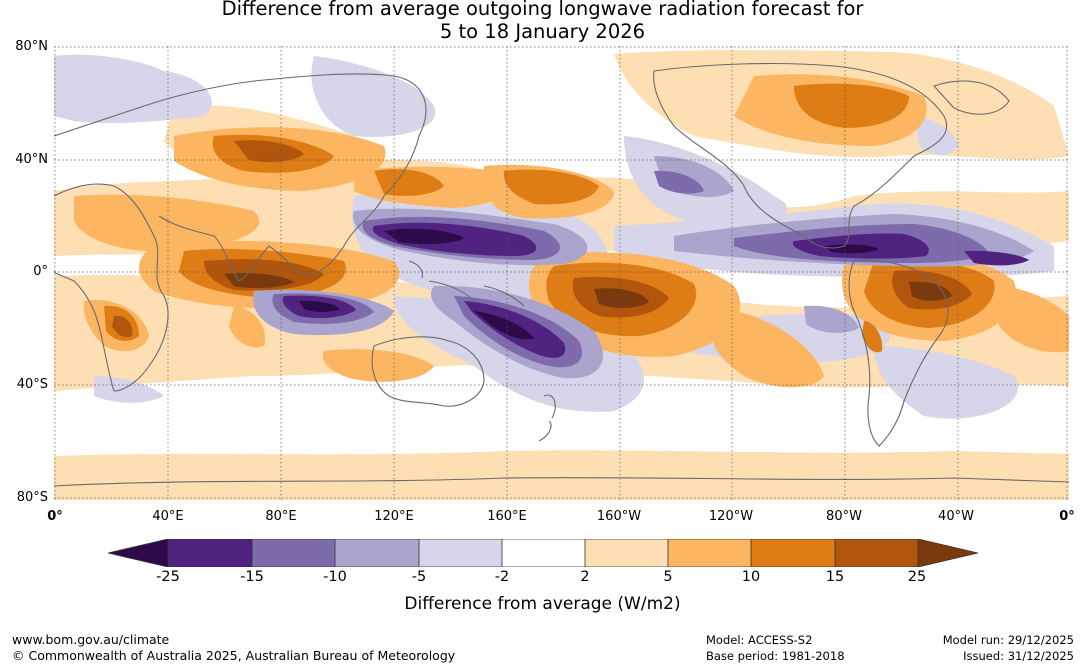  What do you see at coordinates (419, 577) in the screenshot?
I see `colorbar-tick-minus5: -5` at bounding box center [419, 577].